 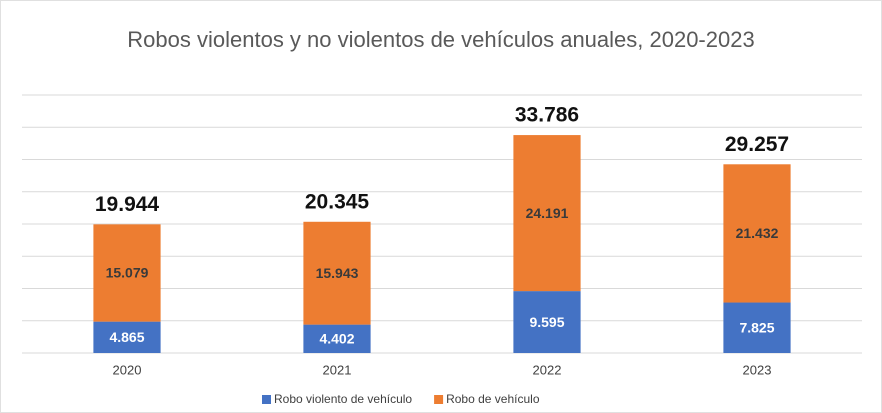 What do you see at coordinates (343, 399) in the screenshot?
I see `legend-label: Robo violento de vehículo` at bounding box center [343, 399].